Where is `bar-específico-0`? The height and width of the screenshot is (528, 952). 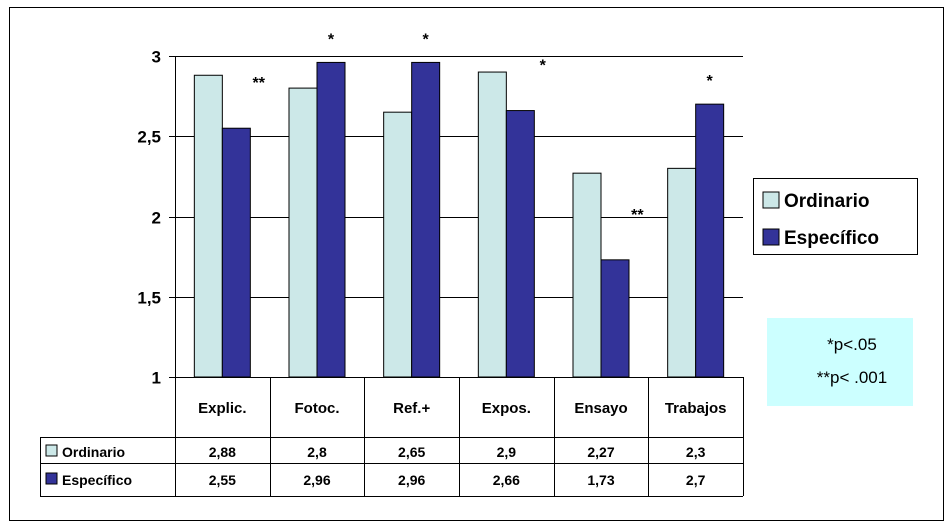
bar-específico-0 is located at coordinates (236, 252).